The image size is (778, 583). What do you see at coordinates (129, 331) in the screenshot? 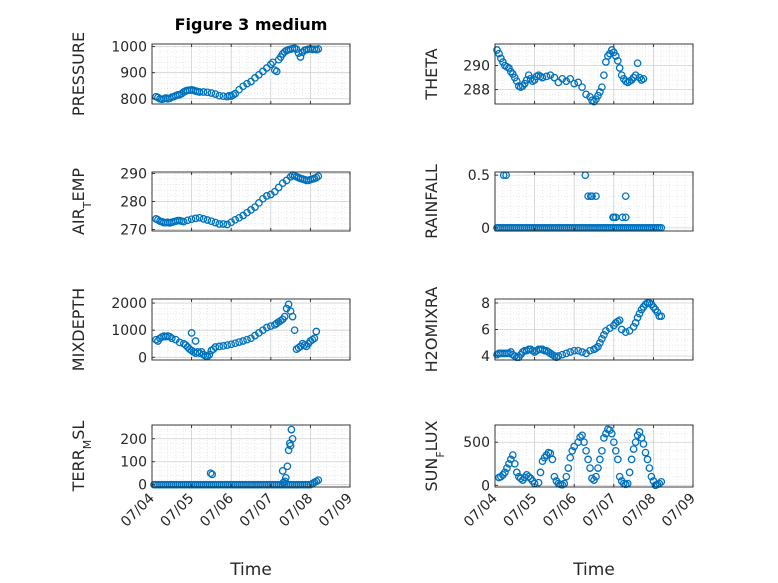
I see `y-tick-label: 1000` at bounding box center [129, 331].